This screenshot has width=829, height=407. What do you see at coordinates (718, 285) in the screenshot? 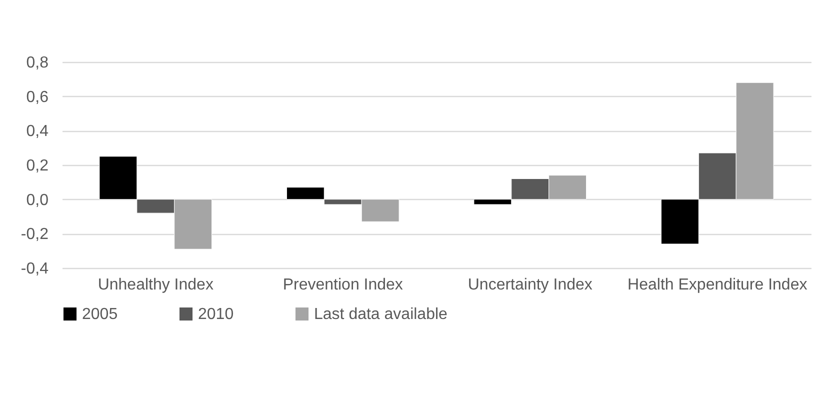
I see `x-tick-label: Health Expenditure Index` at bounding box center [718, 285].